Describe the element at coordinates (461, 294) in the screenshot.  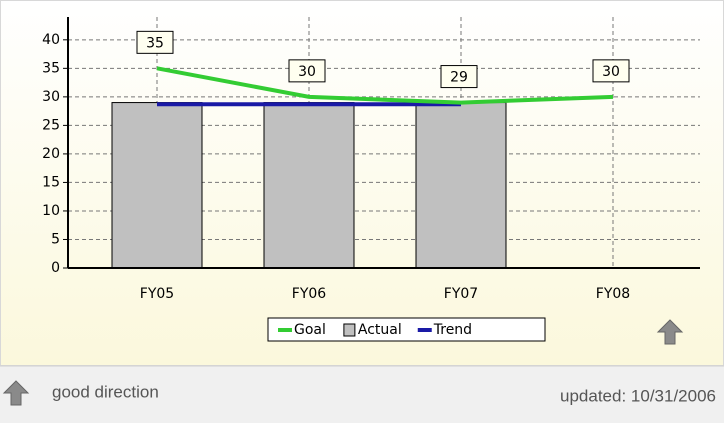
I see `x-tick-label: FY07` at that location.